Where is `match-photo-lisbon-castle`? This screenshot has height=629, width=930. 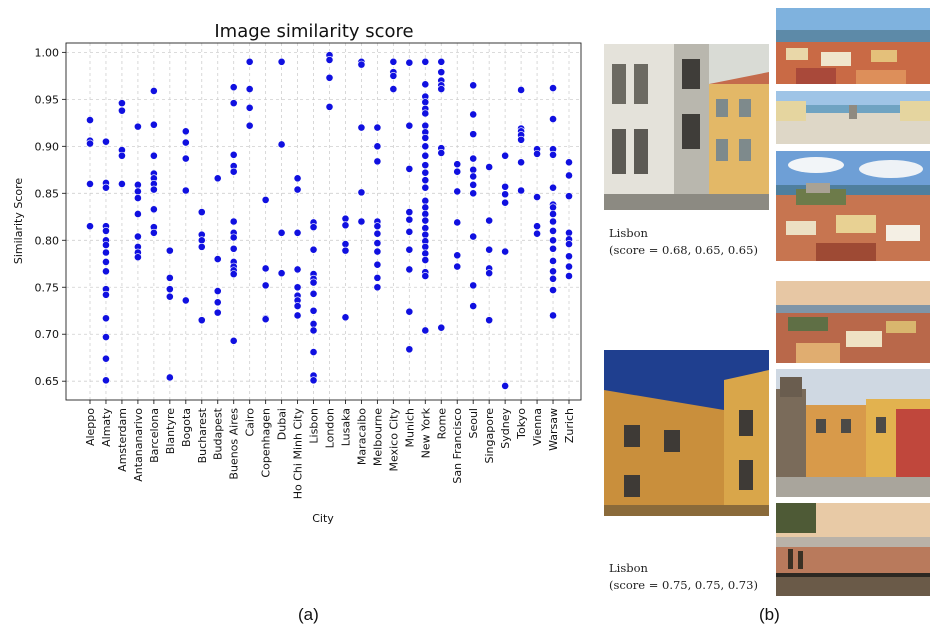
match-photo-lisbon-castle is located at coordinates (853, 206).